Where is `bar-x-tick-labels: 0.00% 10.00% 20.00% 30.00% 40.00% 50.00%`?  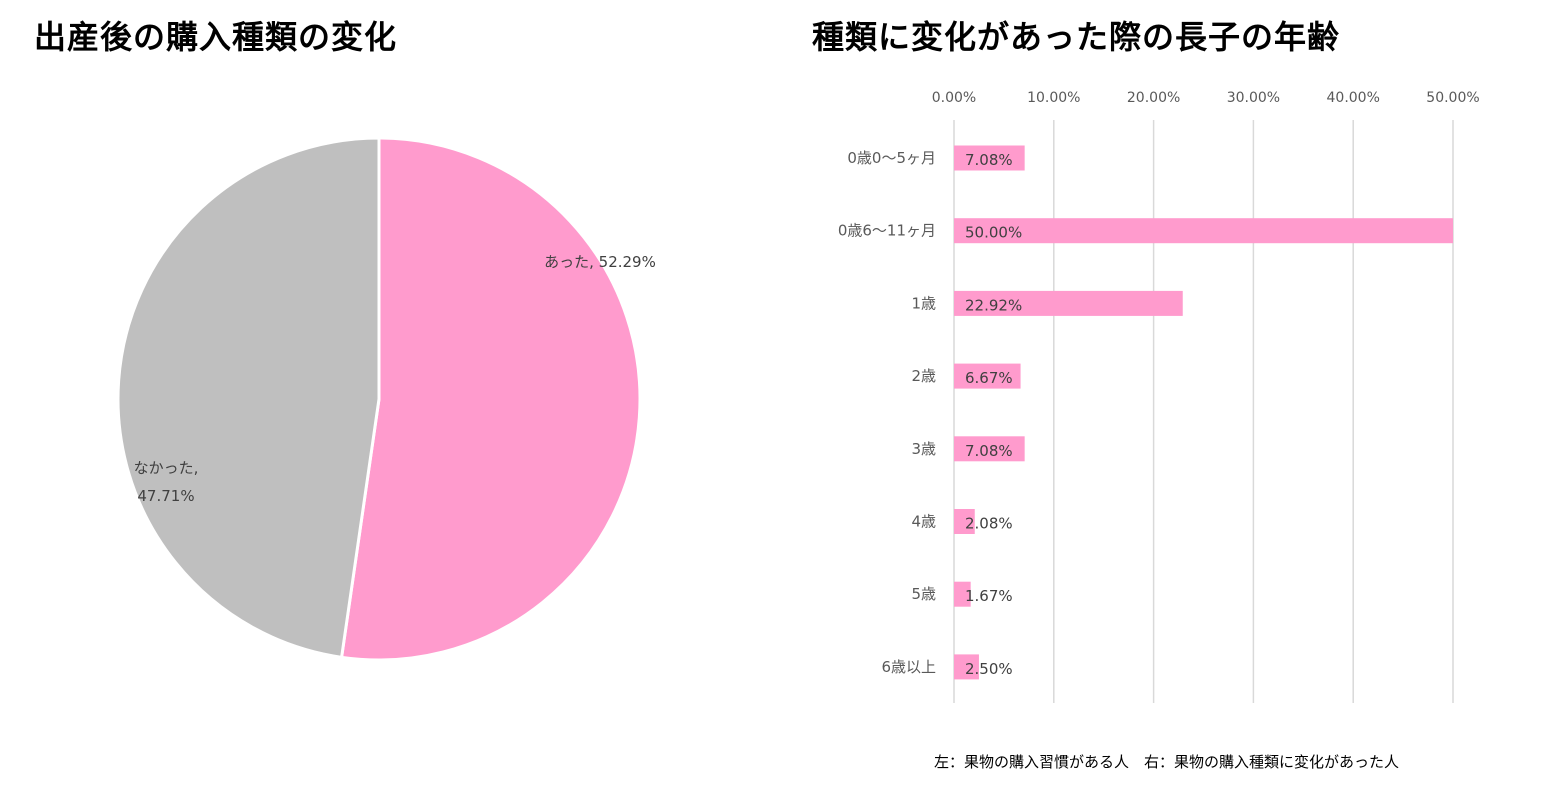 bar-x-tick-labels: 0.00% 10.00% 20.00% 30.00% 40.00% 50.00% is located at coordinates (1206, 98).